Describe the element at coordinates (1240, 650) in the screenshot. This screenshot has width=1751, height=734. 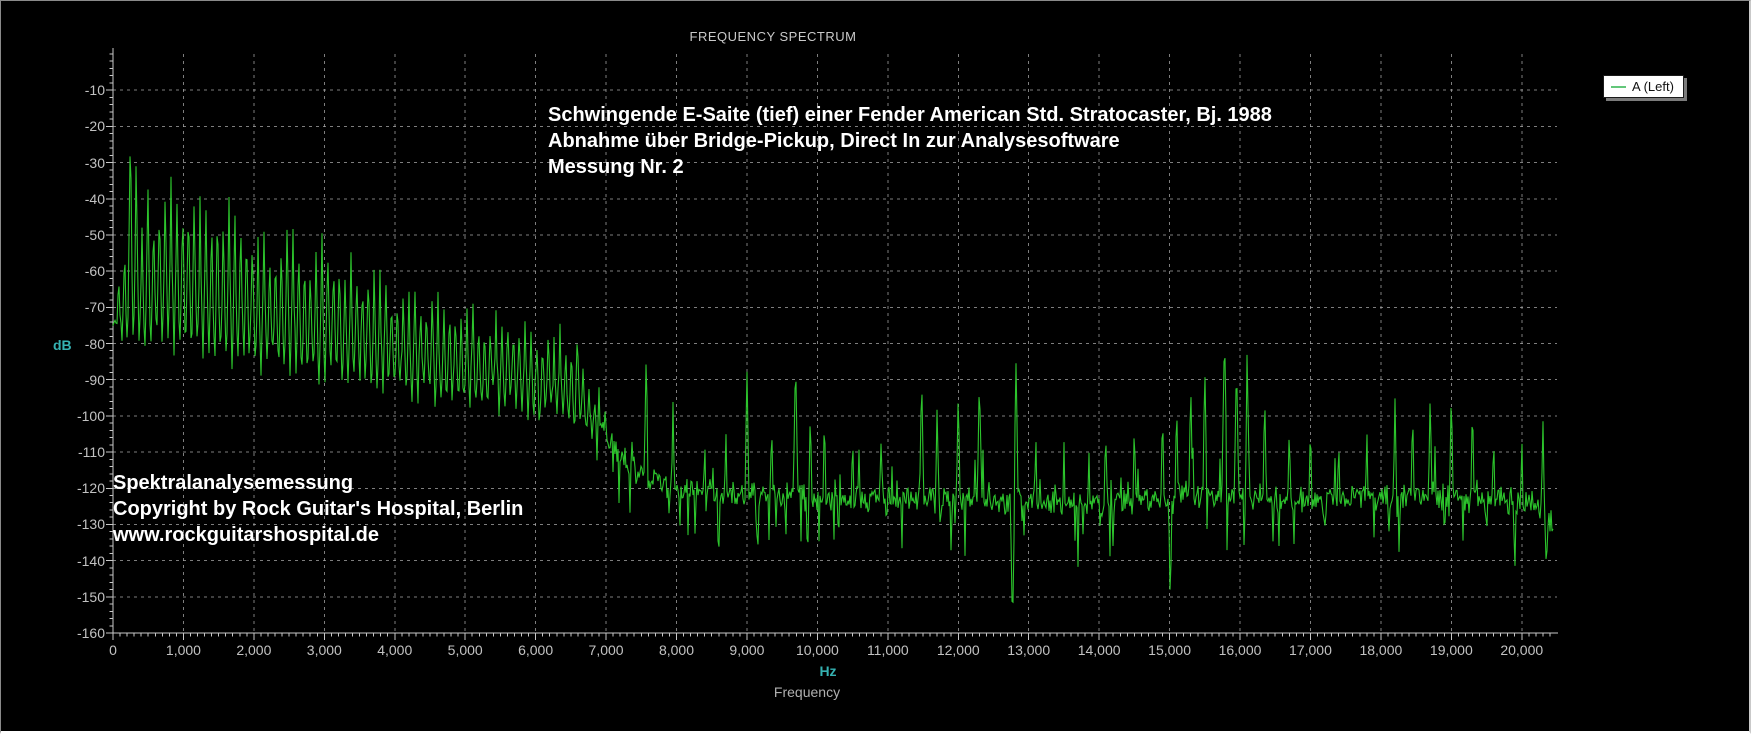
I see `x-tick-label: 16,000` at that location.